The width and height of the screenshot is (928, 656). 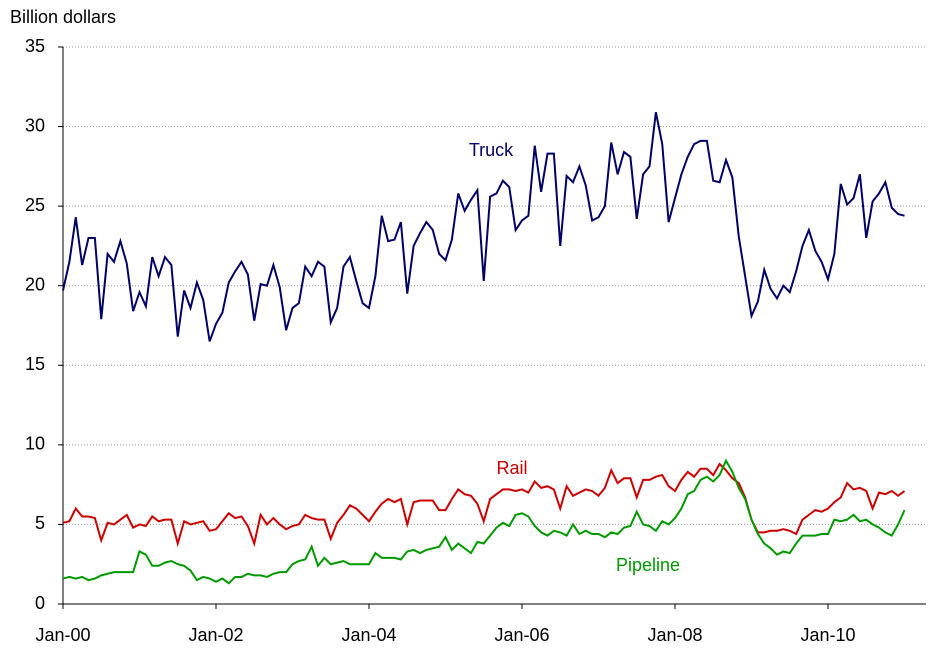 What do you see at coordinates (368, 635) in the screenshot?
I see `x-tick-label: Jan-04` at bounding box center [368, 635].